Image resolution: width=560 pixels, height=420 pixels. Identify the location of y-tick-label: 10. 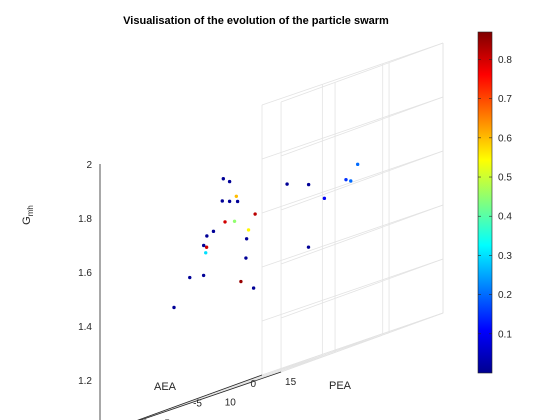
(231, 403).